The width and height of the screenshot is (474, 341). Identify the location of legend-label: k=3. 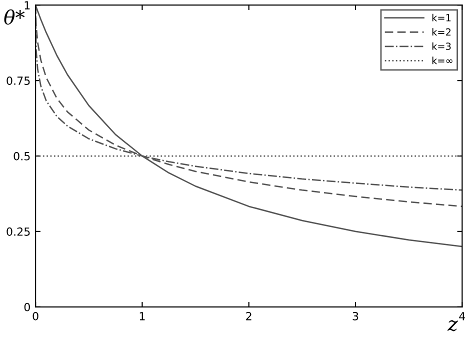
(441, 46).